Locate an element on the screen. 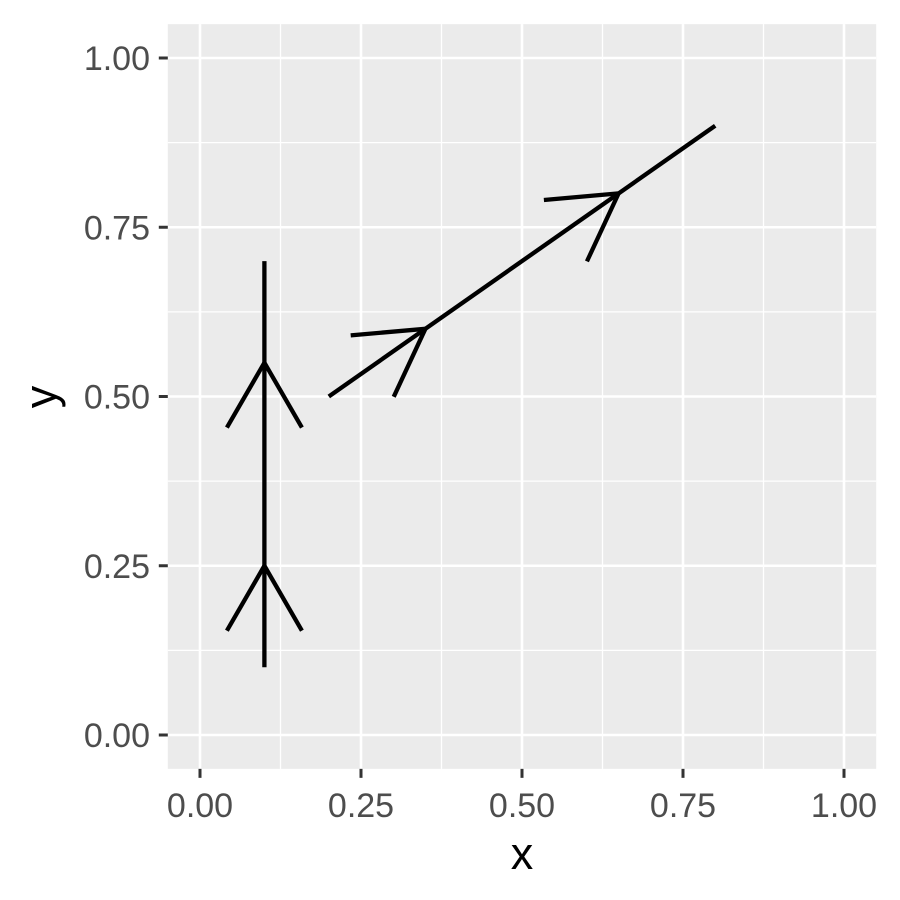 This screenshot has width=900, height=900. y-tick-label: 1.00 is located at coordinates (117, 59).